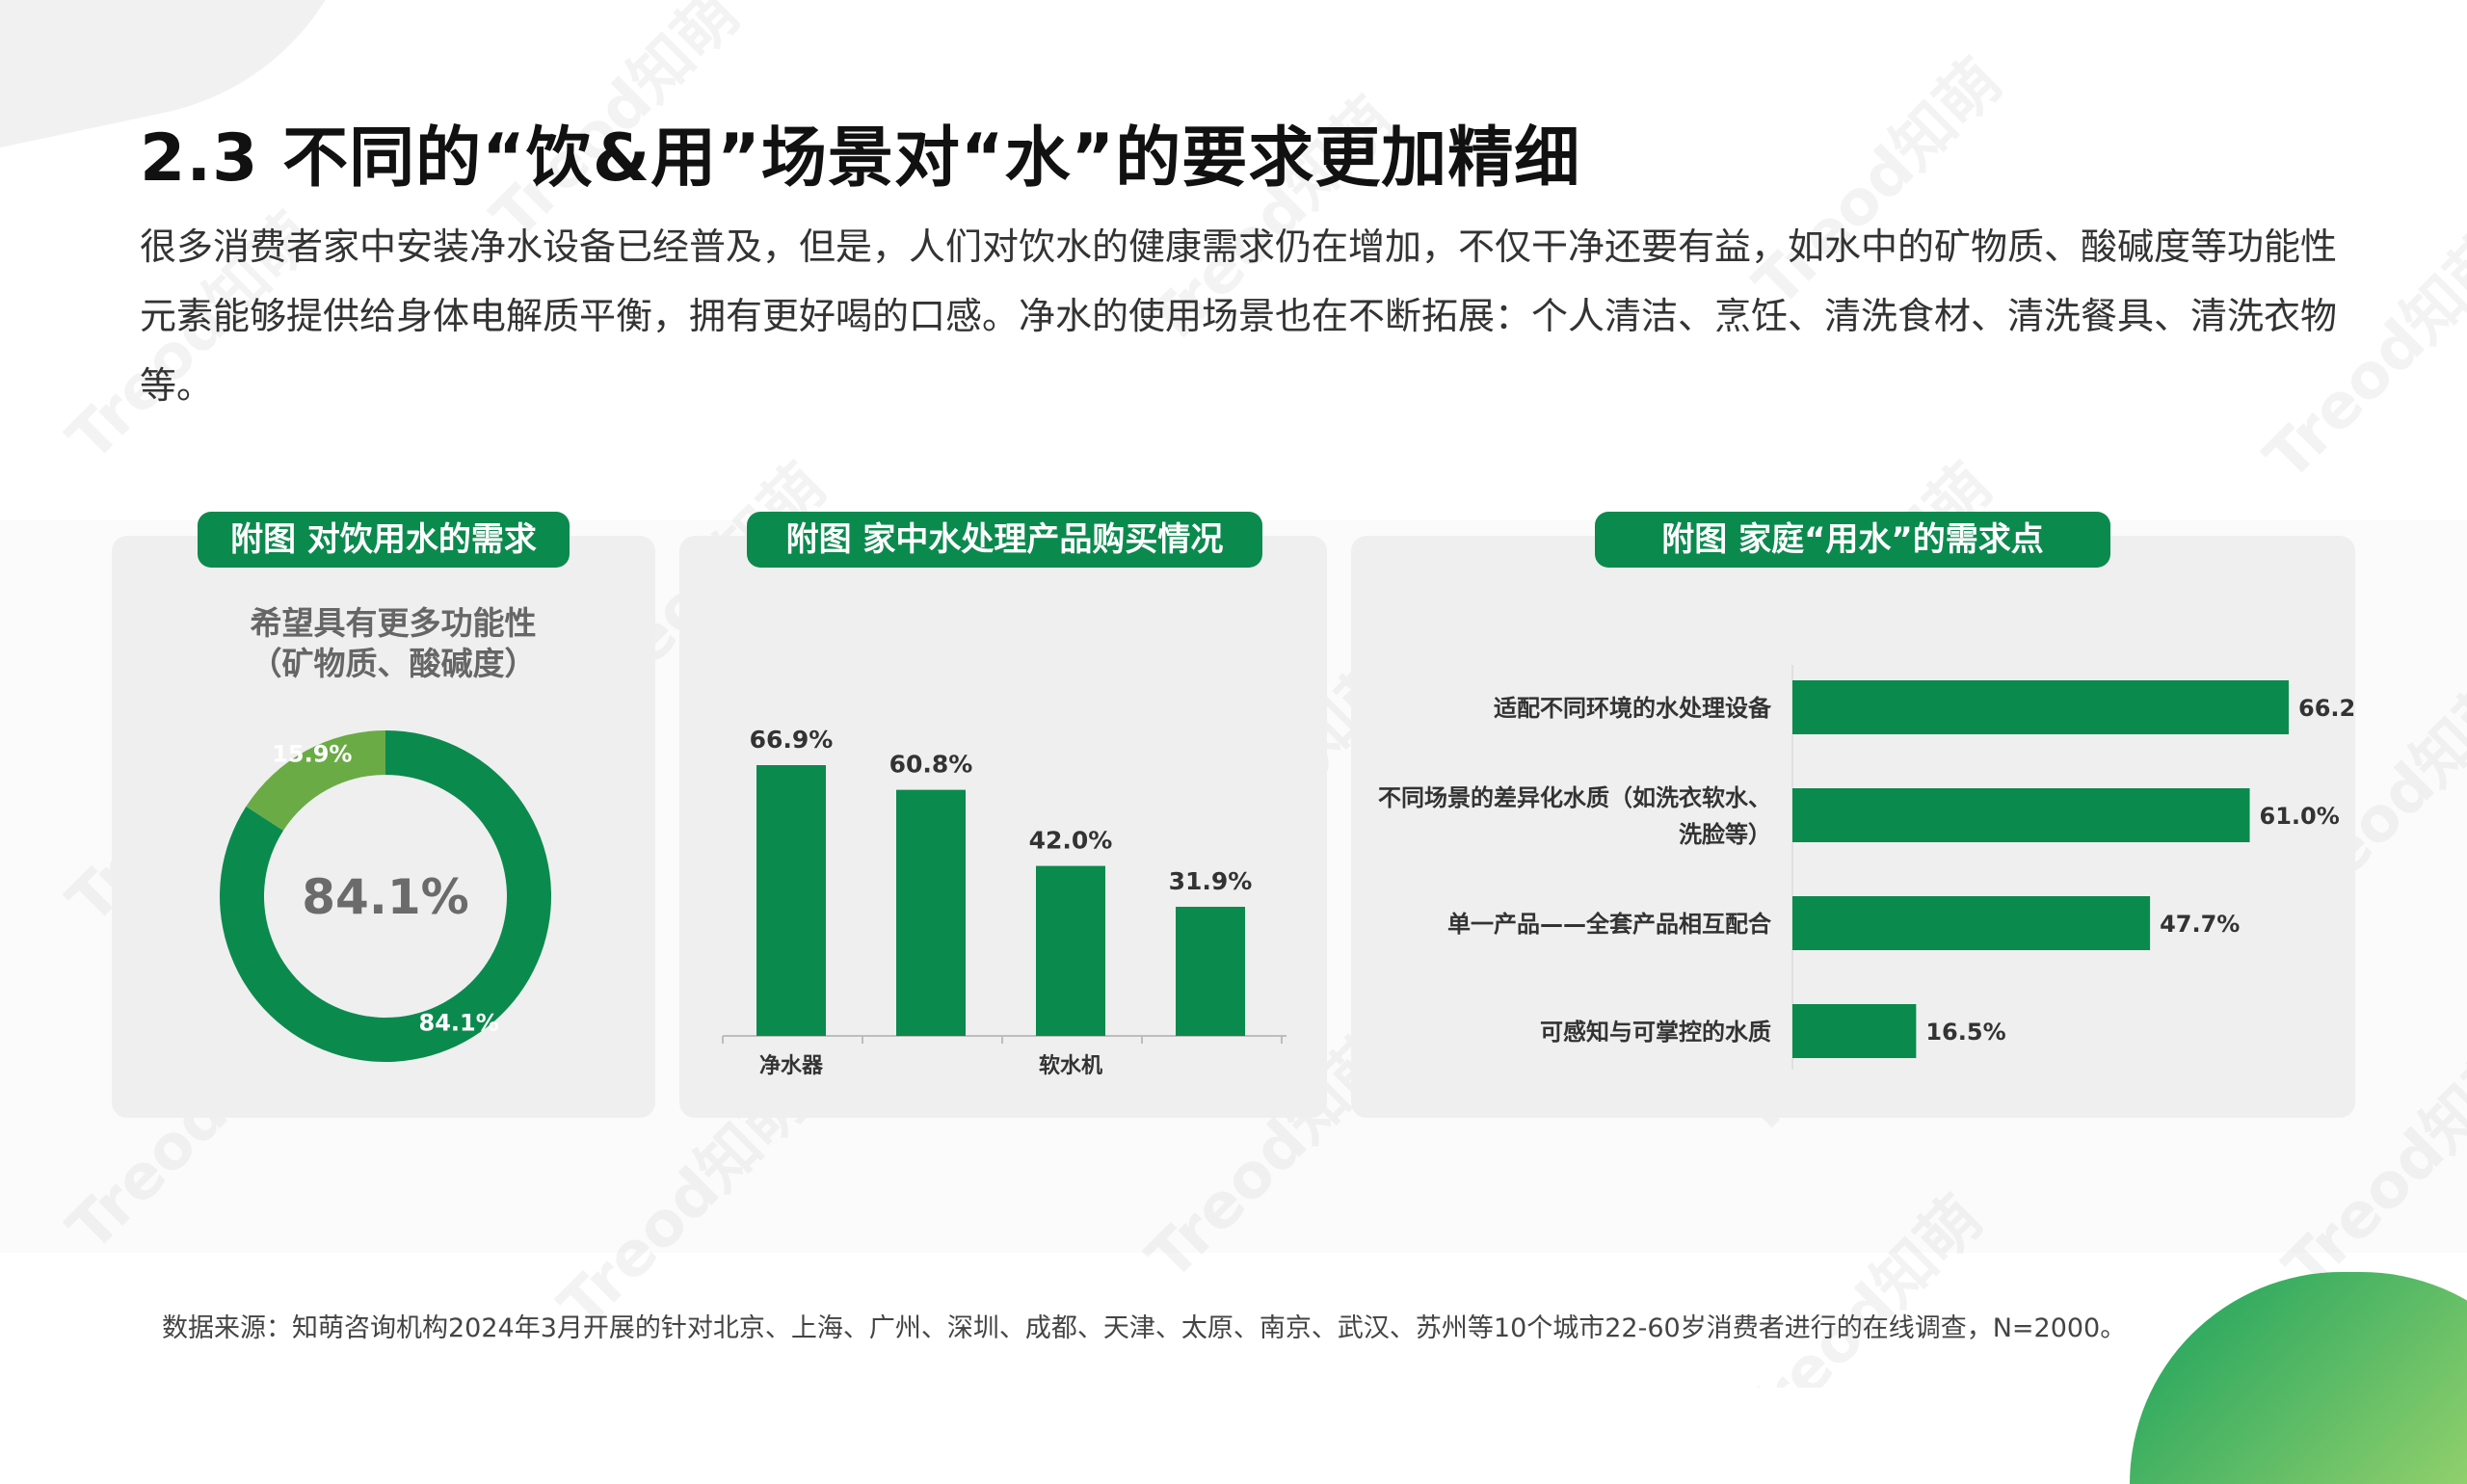 Image resolution: width=2467 pixels, height=1484 pixels. Describe the element at coordinates (1070, 1065) in the screenshot. I see `bar-category-label: 软水机` at that location.